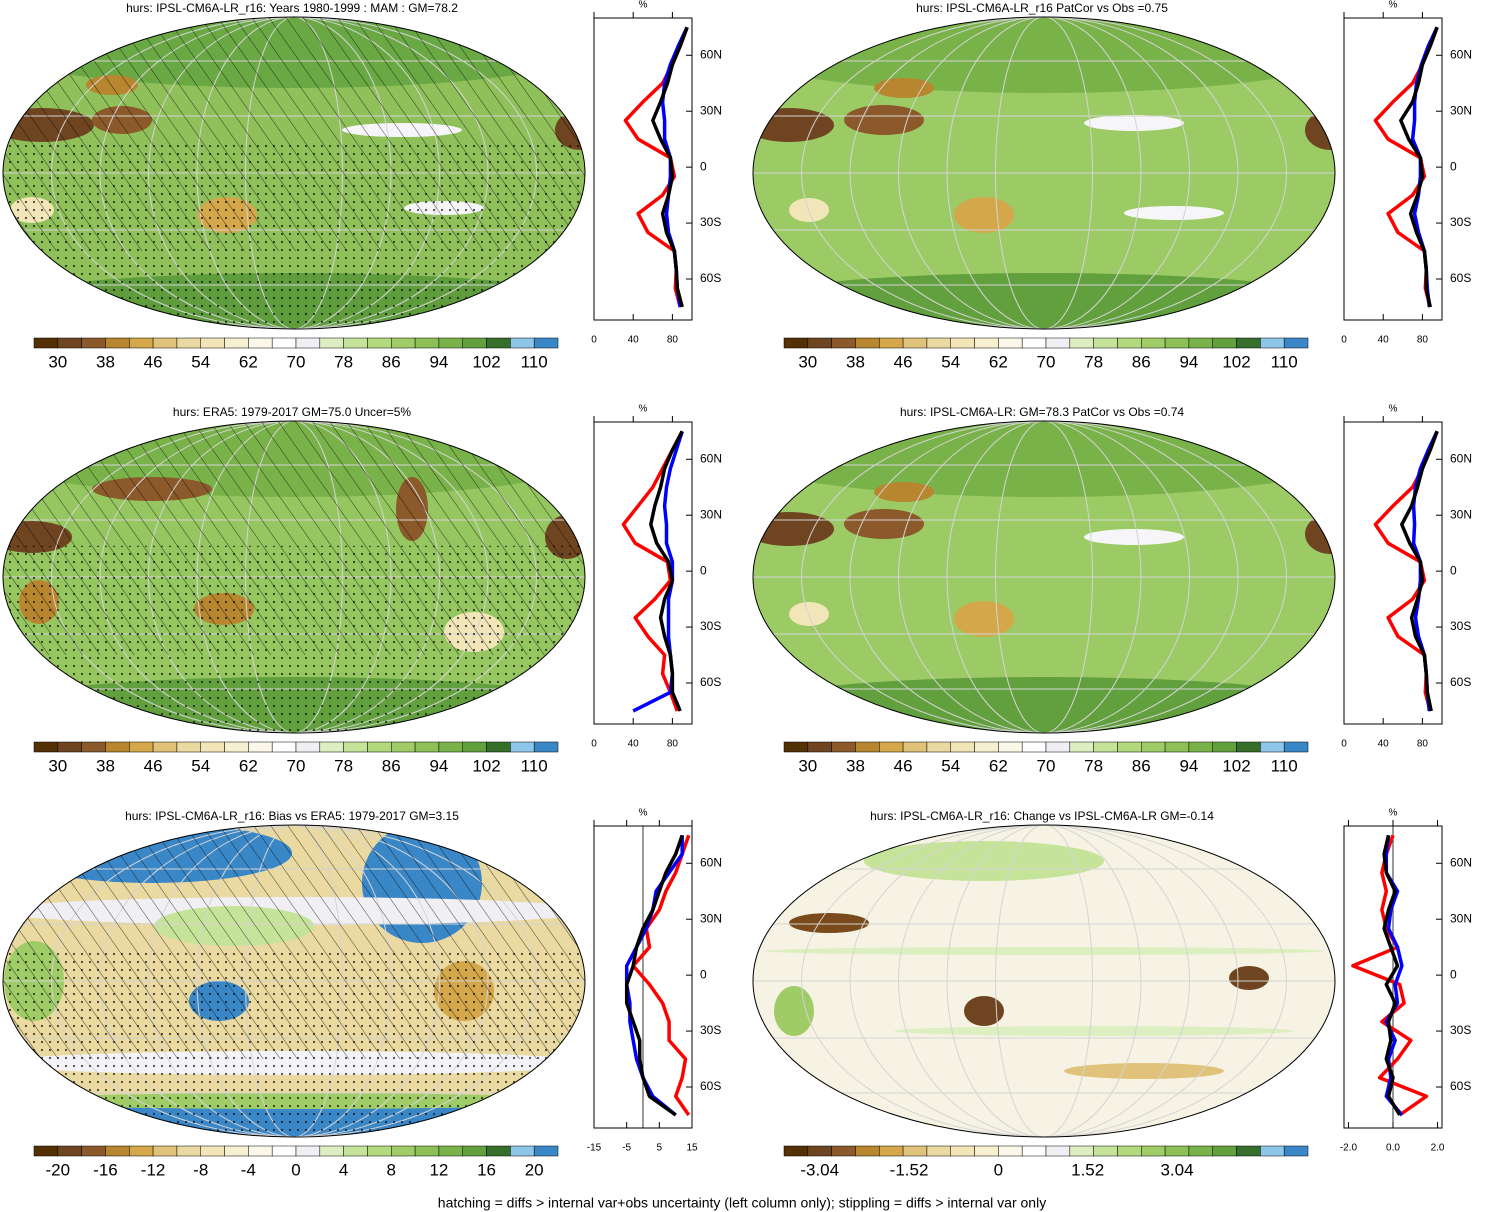  Describe the element at coordinates (710, 1086) in the screenshot. I see `y-tick-label: 60S` at that location.